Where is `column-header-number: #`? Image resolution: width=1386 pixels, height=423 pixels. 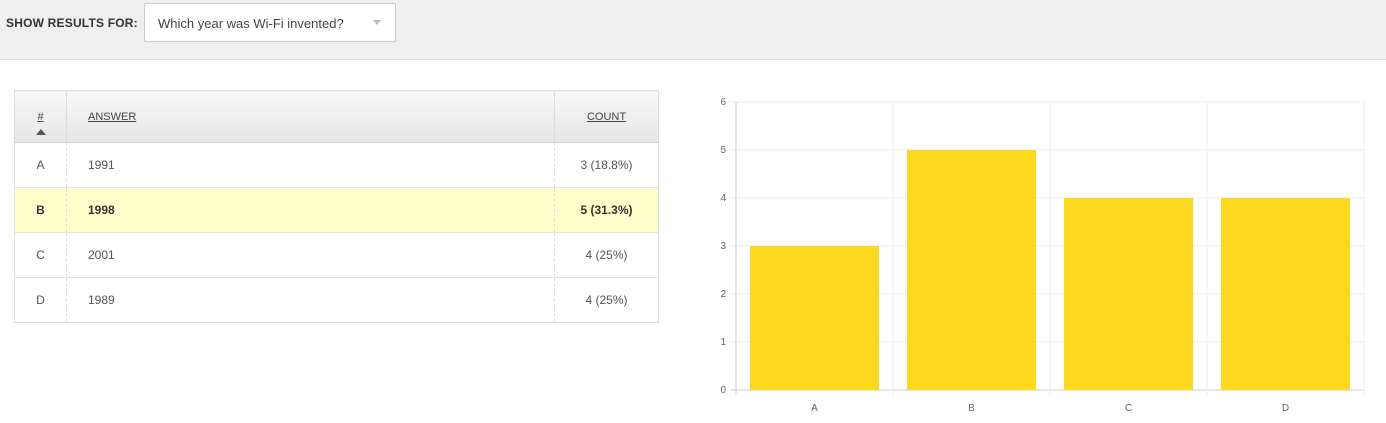
column-header-number: # is located at coordinates (40, 116).